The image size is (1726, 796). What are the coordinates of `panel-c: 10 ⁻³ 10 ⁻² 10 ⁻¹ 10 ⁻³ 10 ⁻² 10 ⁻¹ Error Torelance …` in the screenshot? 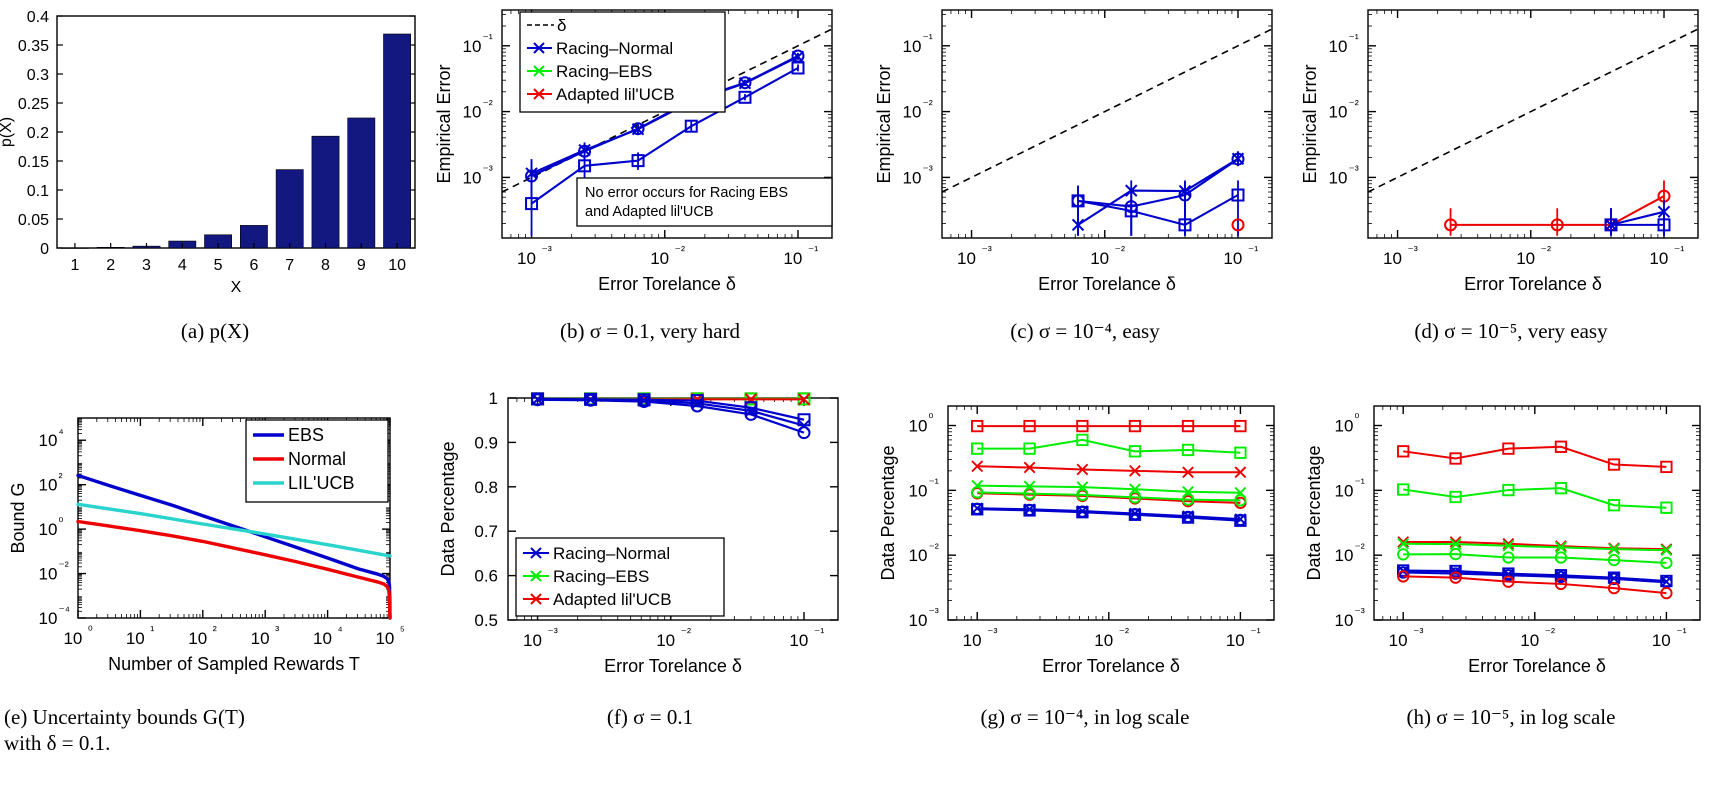 It's located at (1085, 150).